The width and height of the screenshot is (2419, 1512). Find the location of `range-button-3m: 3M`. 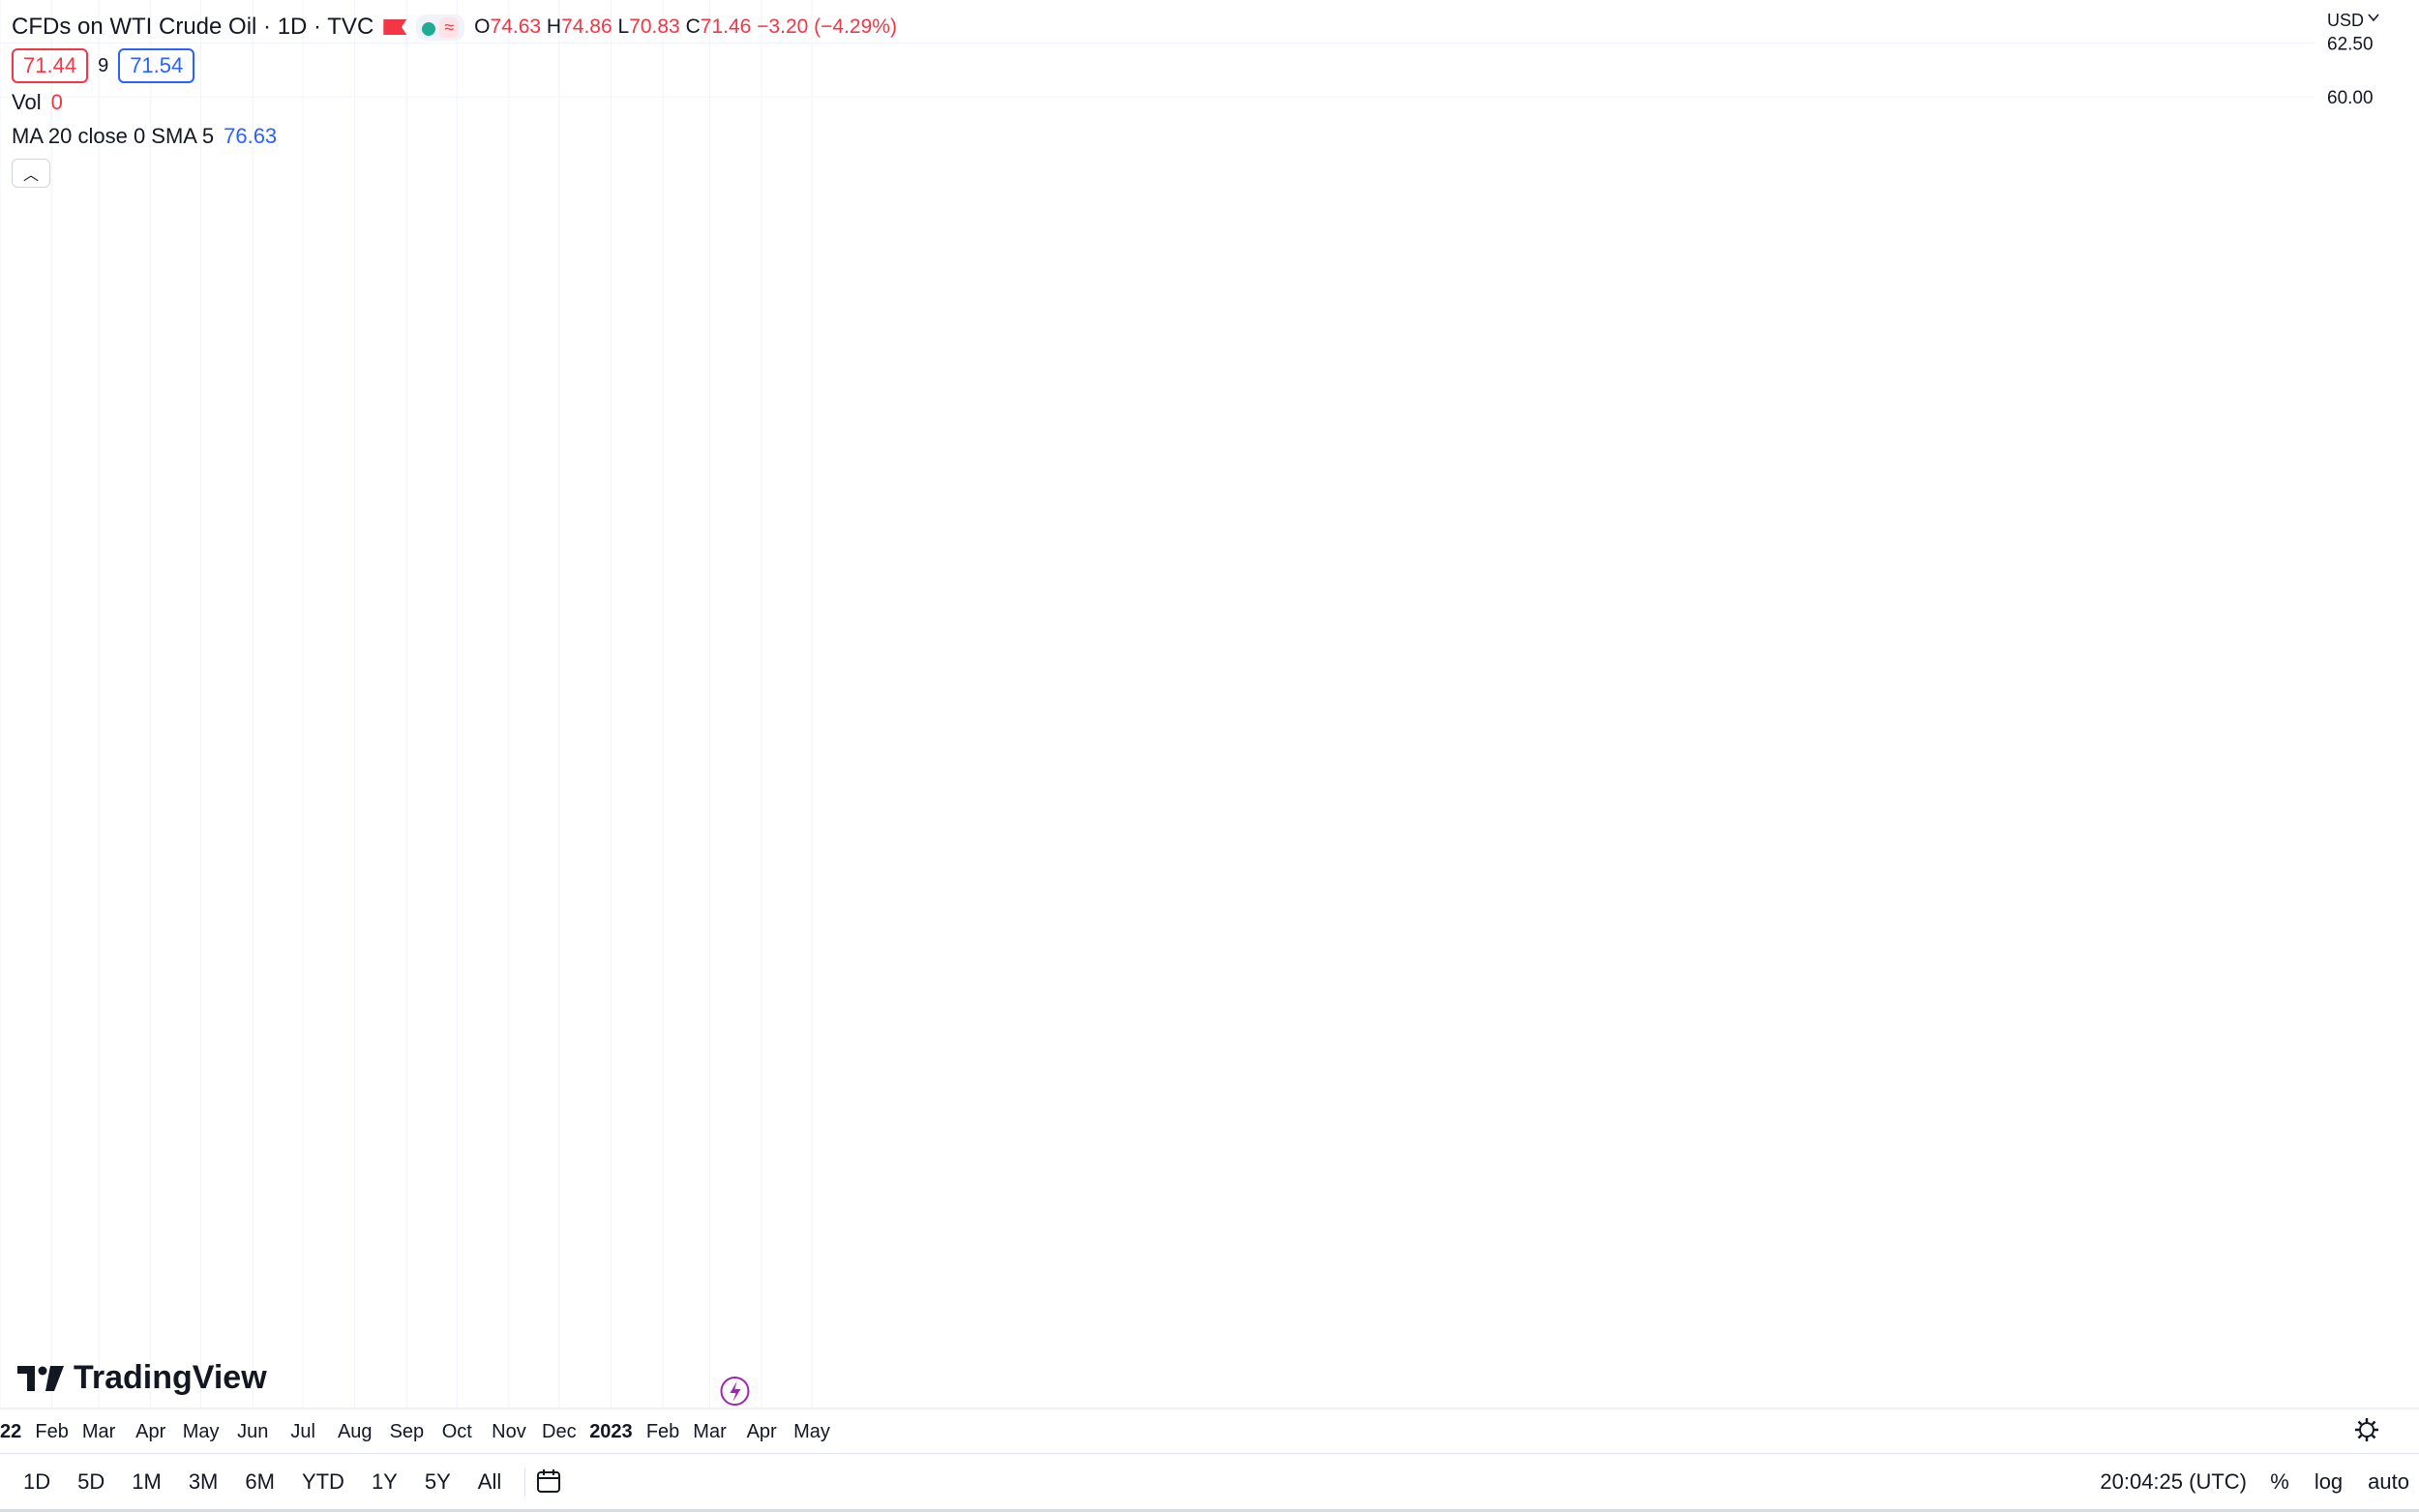

range-button-3m: 3M is located at coordinates (204, 1482).